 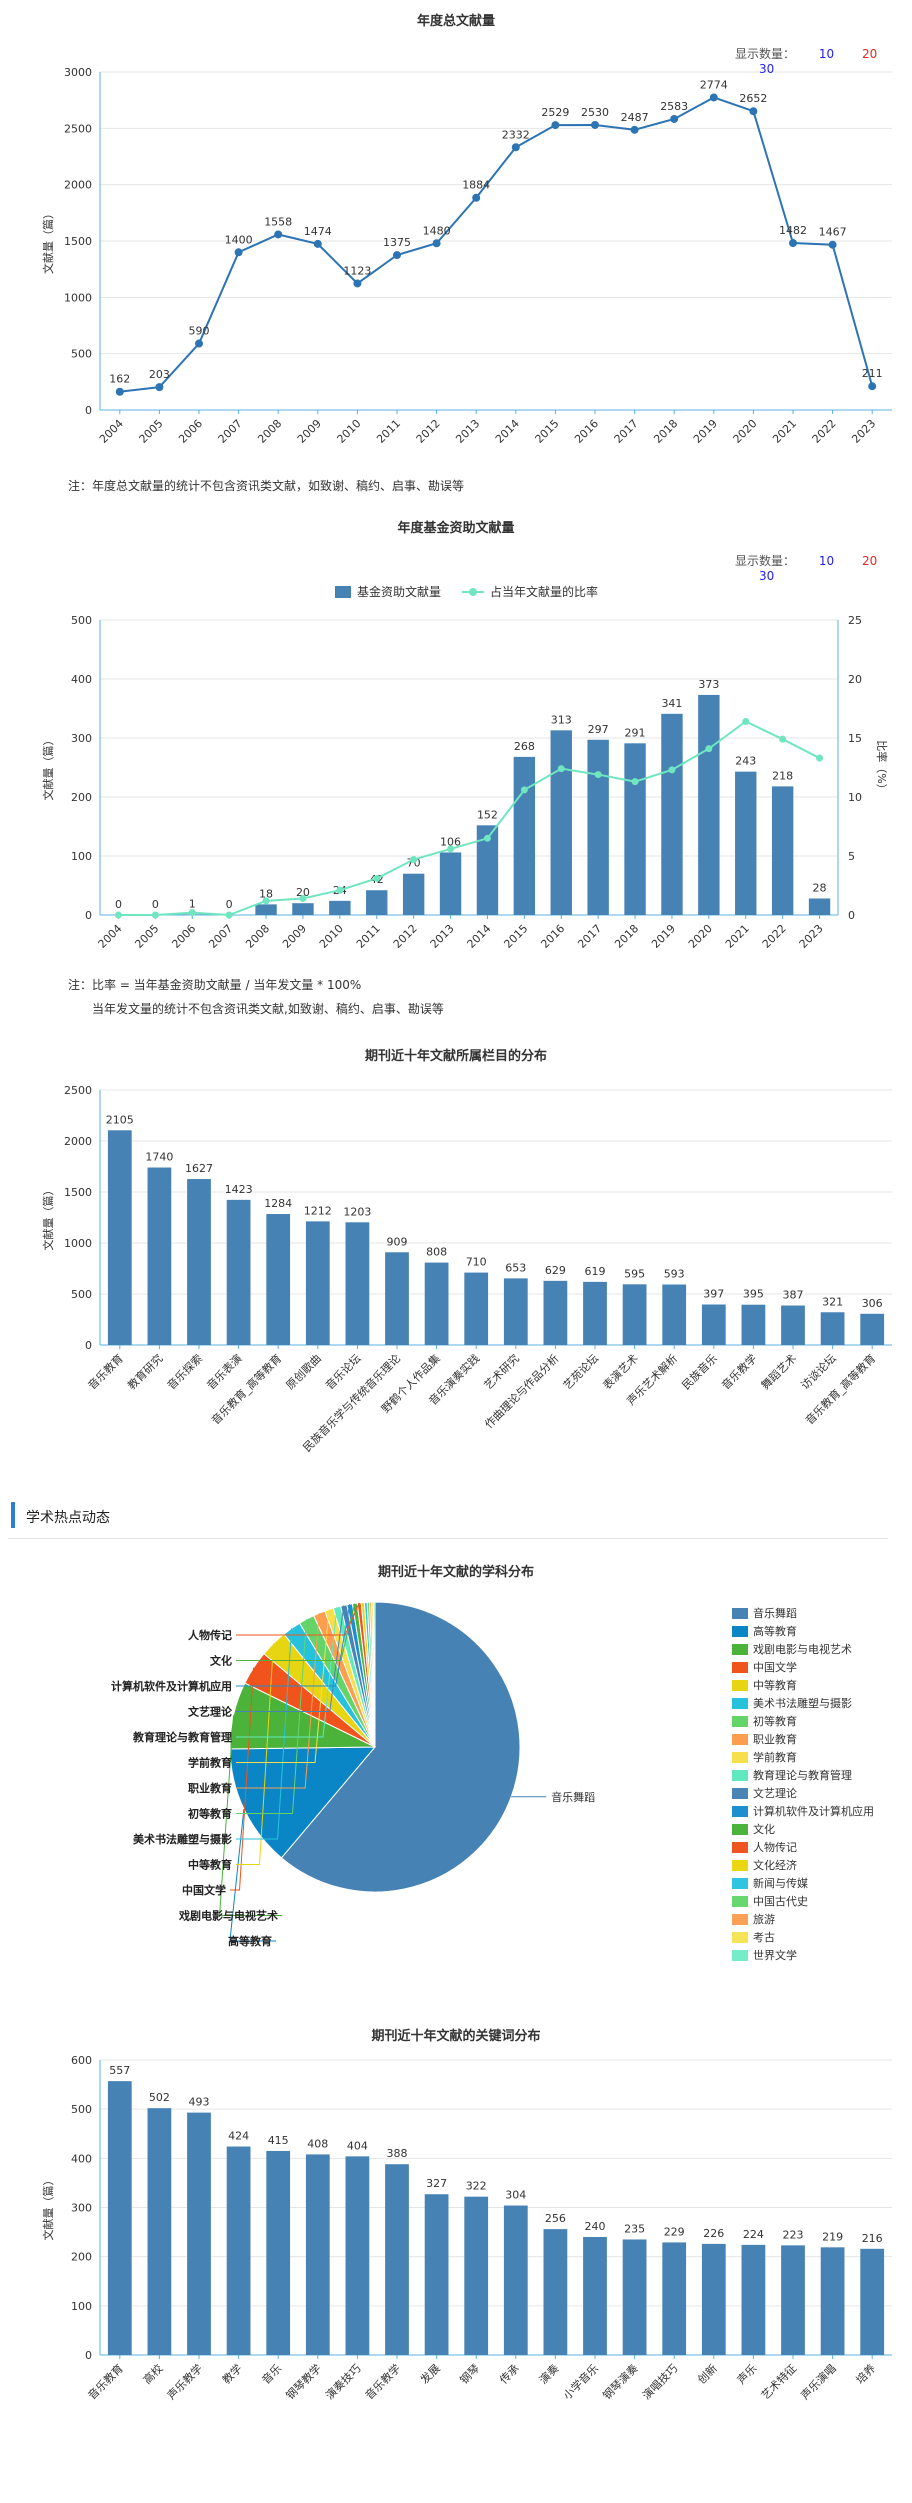 I want to click on data-label: 0, so click(x=118, y=904).